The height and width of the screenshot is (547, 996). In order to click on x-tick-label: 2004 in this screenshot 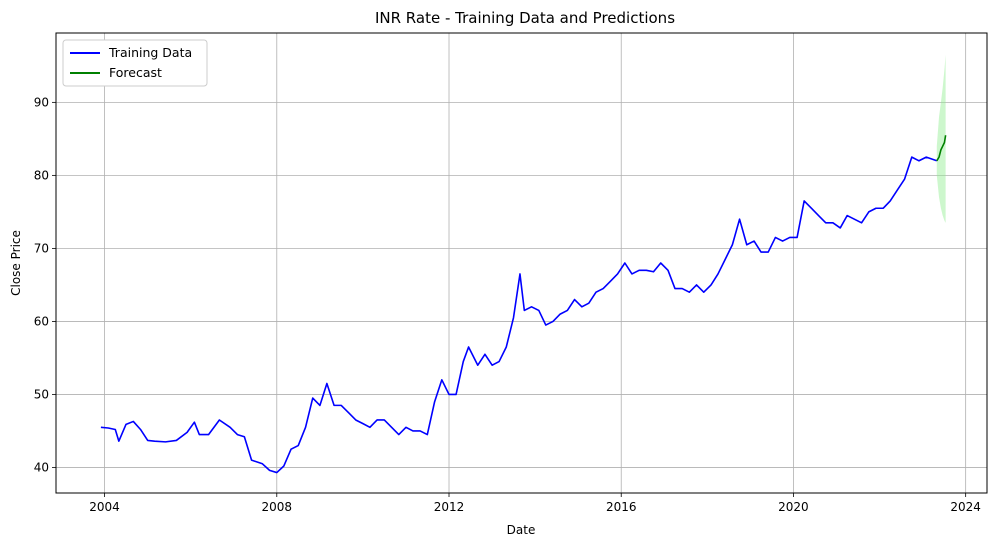, I will do `click(104, 507)`.